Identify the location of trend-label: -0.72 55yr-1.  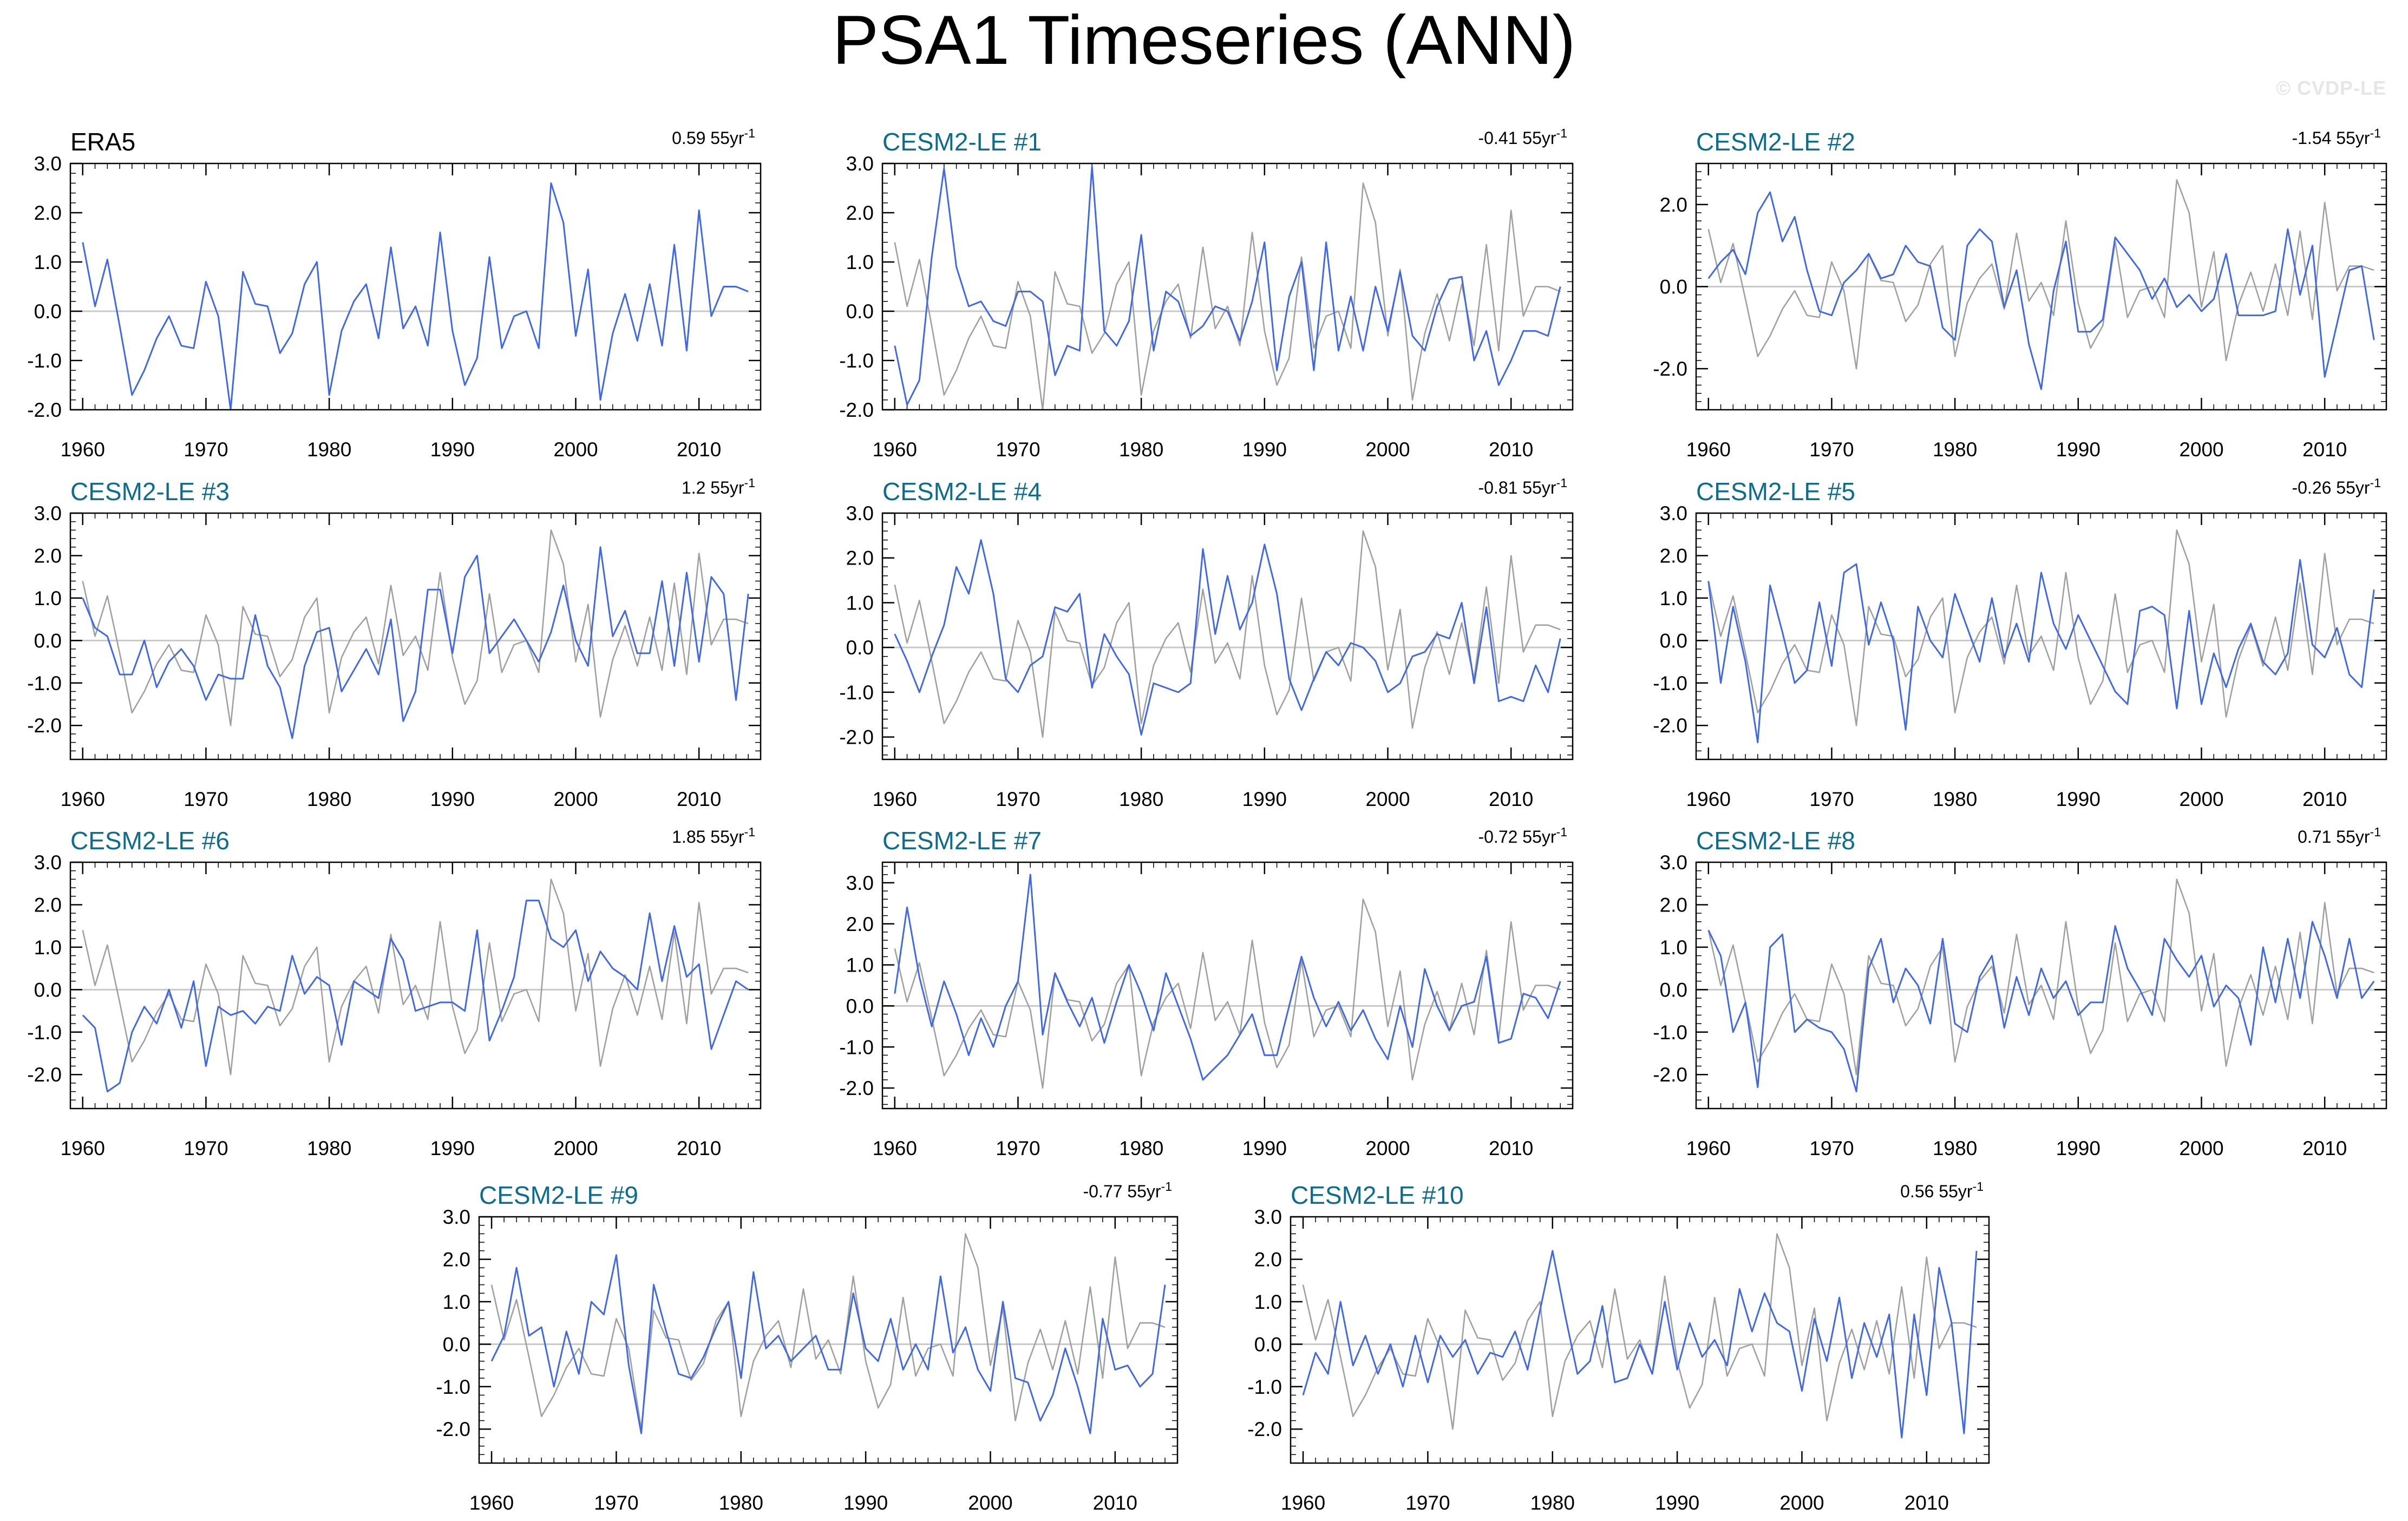
(1522, 836).